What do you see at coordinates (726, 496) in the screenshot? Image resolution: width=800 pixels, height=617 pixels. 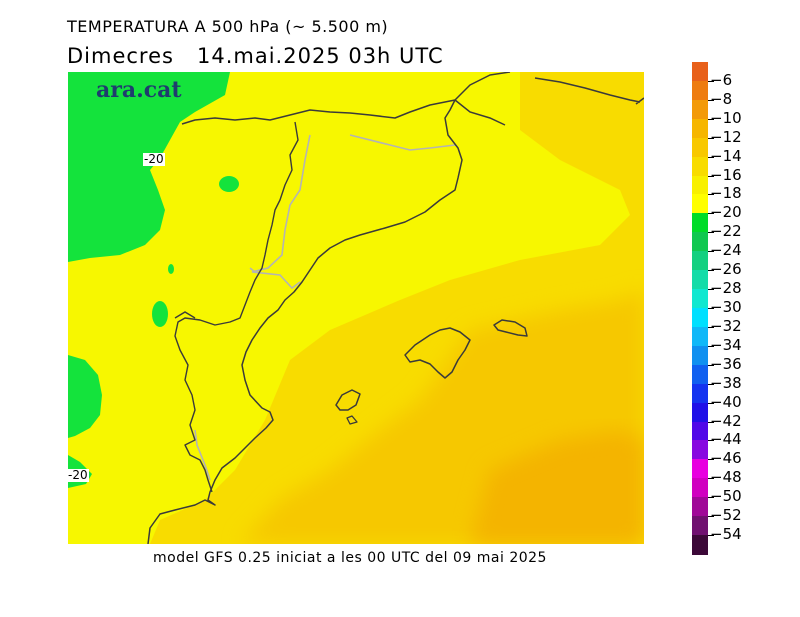 I see `legend-label: −50` at bounding box center [726, 496].